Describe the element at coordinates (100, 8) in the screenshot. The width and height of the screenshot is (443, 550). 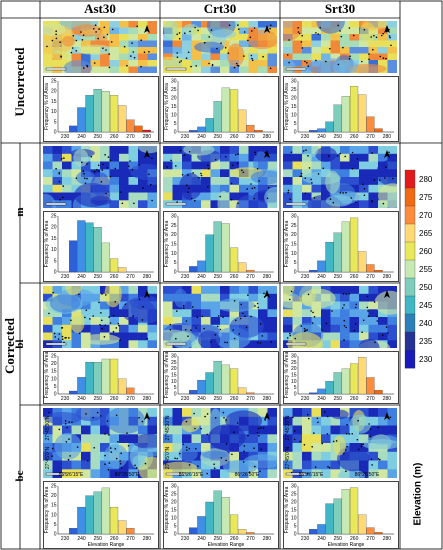
I see `column-header-ast30: Ast30` at that location.